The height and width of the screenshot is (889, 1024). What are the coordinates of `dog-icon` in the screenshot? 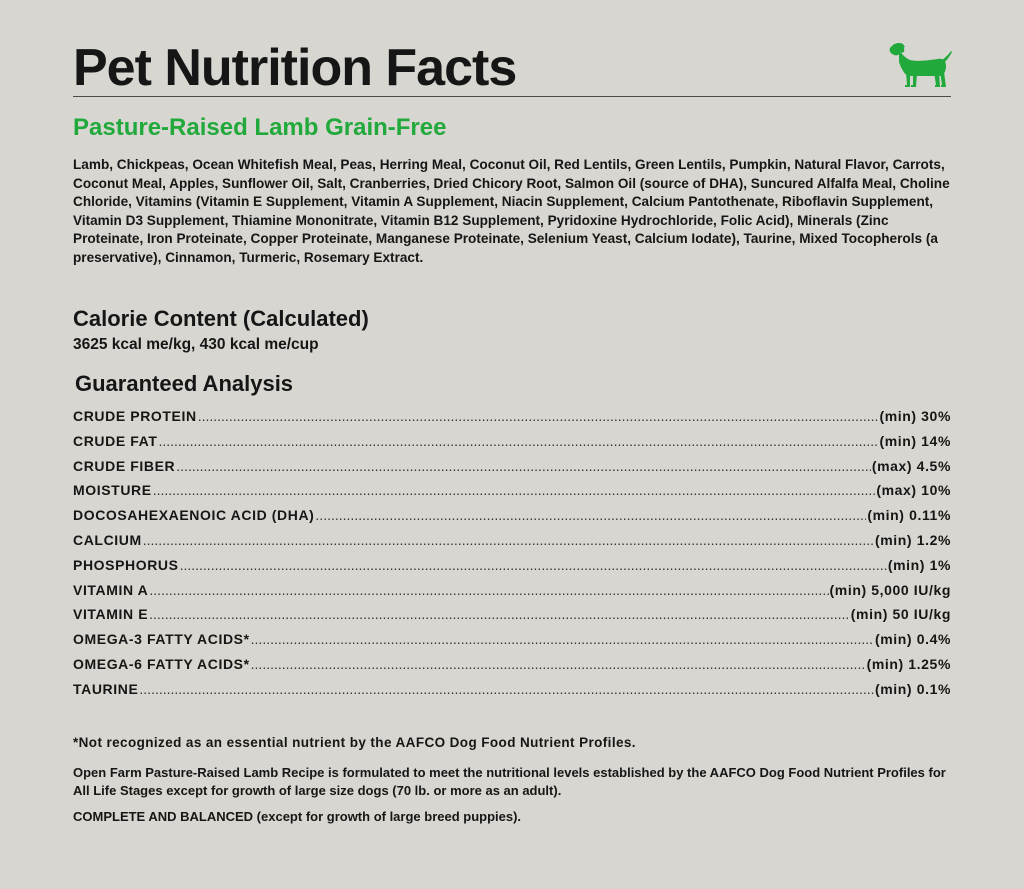 It's located at (920, 64).